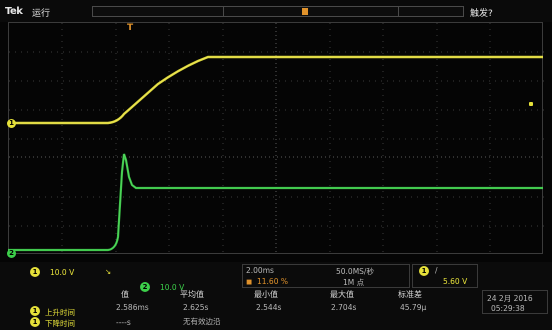 This screenshot has width=552, height=330. Describe the element at coordinates (11, 123) in the screenshot. I see `ch1-ground-marker: 1` at that location.